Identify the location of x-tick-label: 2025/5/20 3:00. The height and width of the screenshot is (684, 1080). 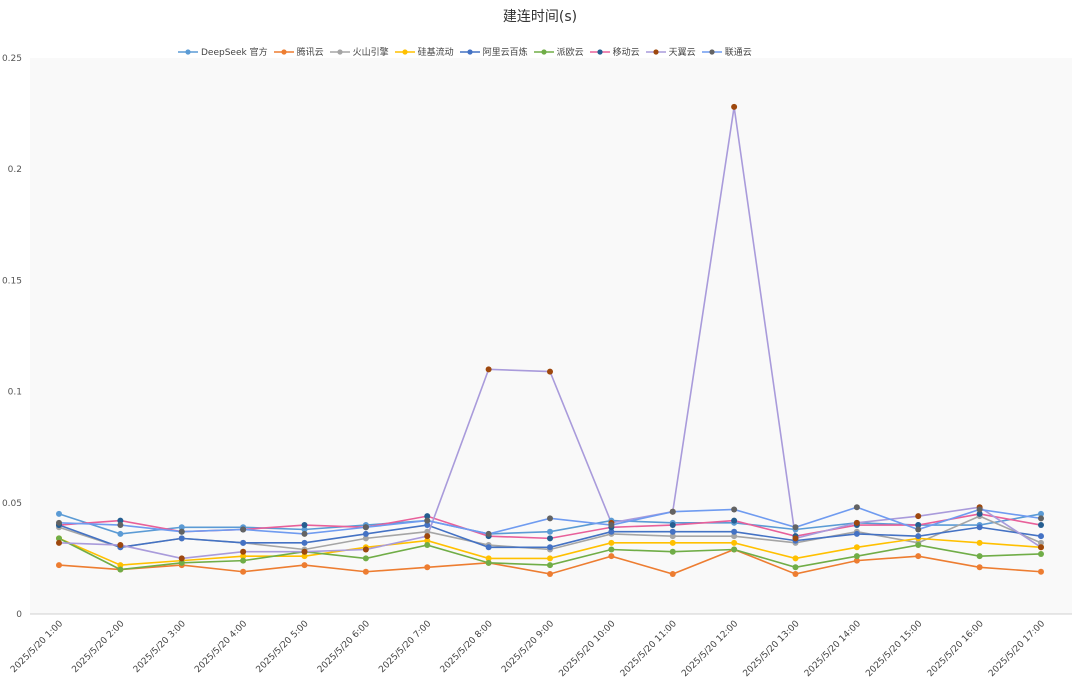
(160, 647).